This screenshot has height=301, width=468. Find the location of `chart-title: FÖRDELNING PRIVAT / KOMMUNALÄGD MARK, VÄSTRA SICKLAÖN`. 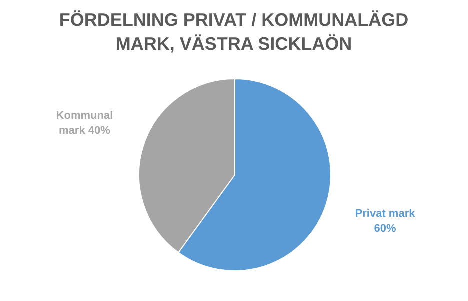

chart-title: FÖRDELNING PRIVAT / KOMMUNALÄGD MARK, VÄSTRA SICKLAÖN is located at coordinates (234, 32).